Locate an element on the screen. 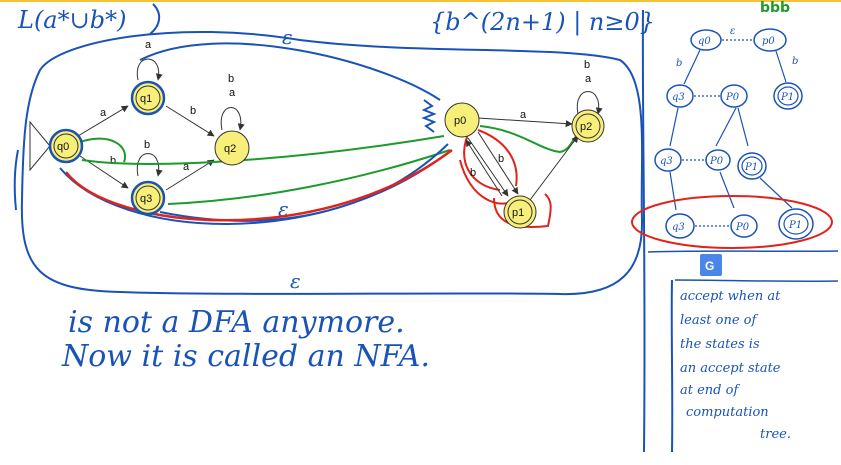 The image size is (841, 465). accept-note-line-4: an accept state is located at coordinates (730, 368).